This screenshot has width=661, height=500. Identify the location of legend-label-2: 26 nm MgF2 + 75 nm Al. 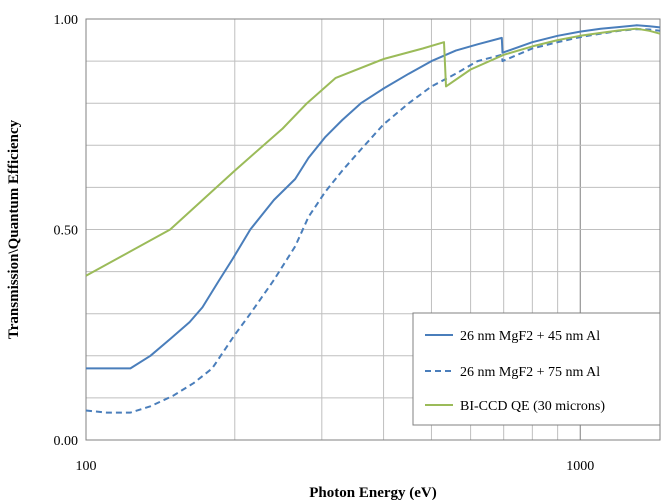
(530, 372).